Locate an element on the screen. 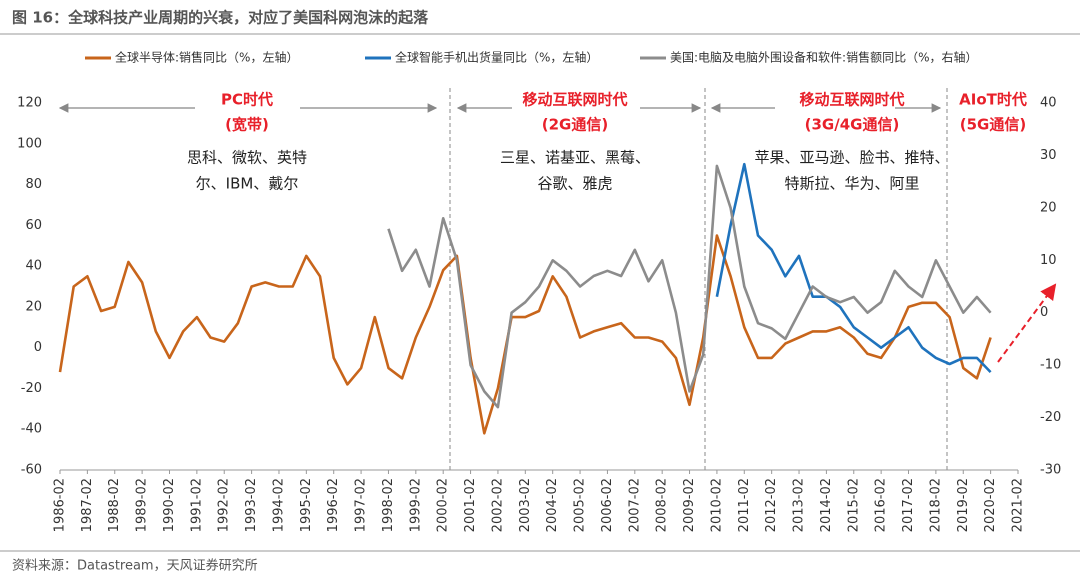 The height and width of the screenshot is (585, 1080). era-subtitle: (5G通信) is located at coordinates (993, 125).